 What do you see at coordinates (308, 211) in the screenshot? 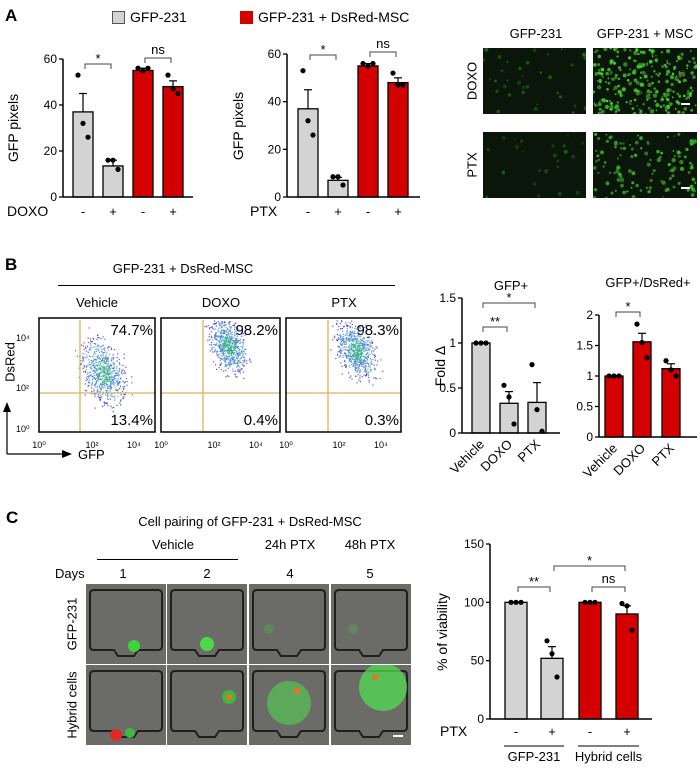
I see `x-tick-label: -` at bounding box center [308, 211].